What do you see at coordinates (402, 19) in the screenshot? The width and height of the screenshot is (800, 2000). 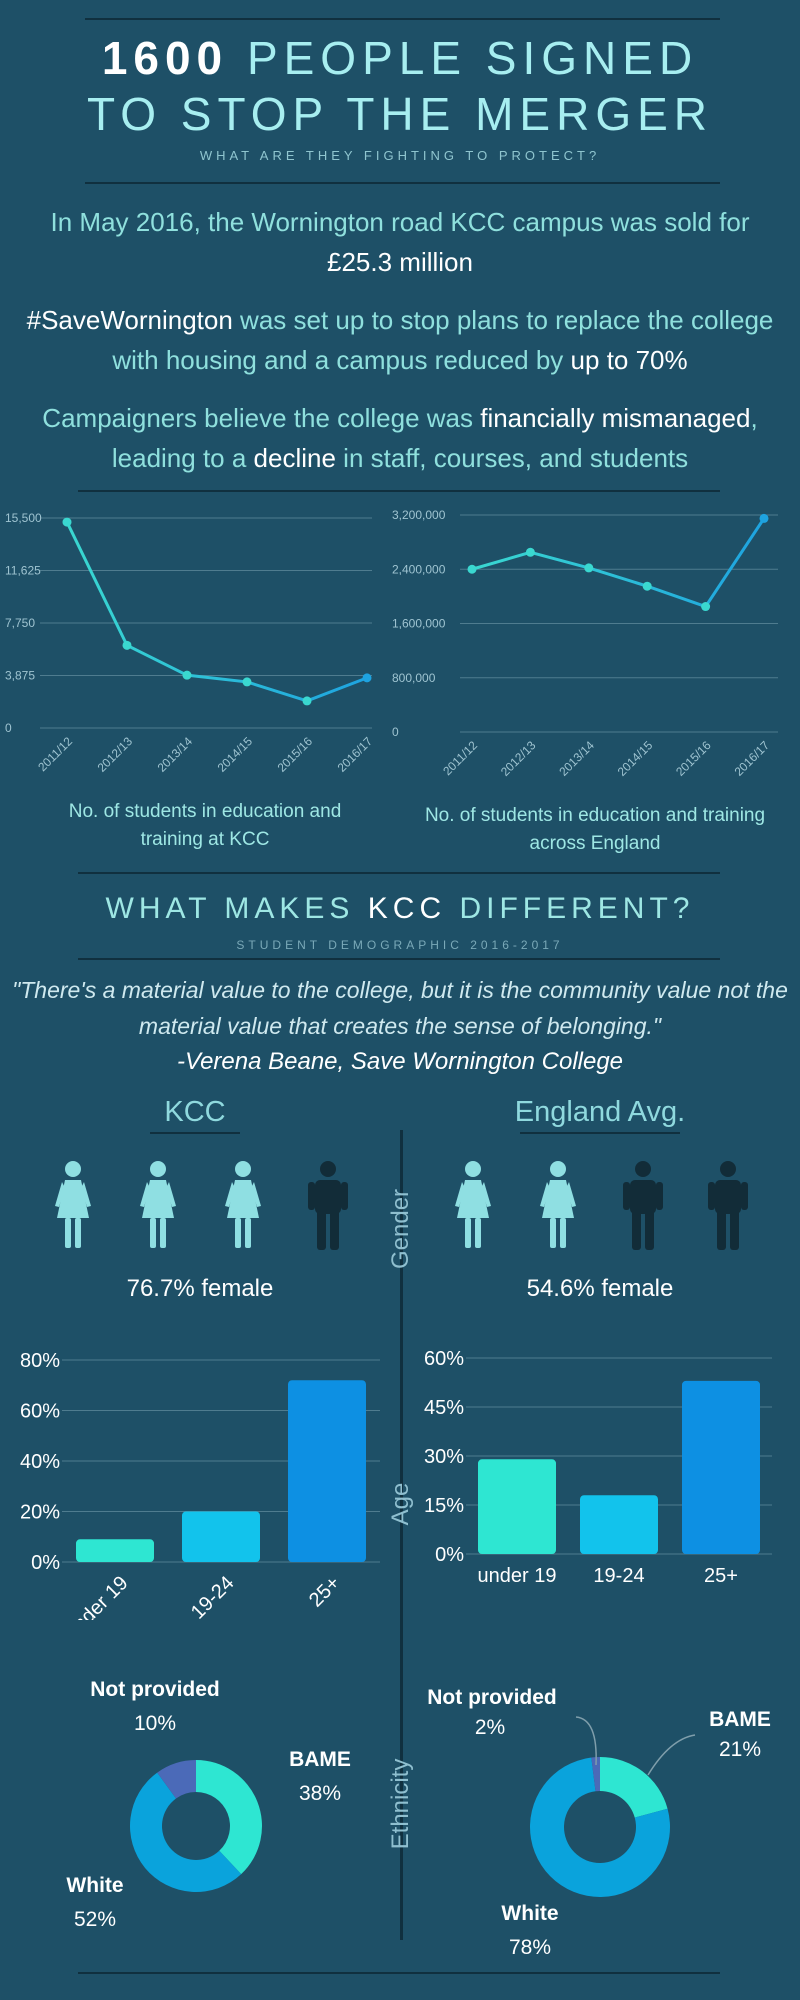 I see `top-rule` at bounding box center [402, 19].